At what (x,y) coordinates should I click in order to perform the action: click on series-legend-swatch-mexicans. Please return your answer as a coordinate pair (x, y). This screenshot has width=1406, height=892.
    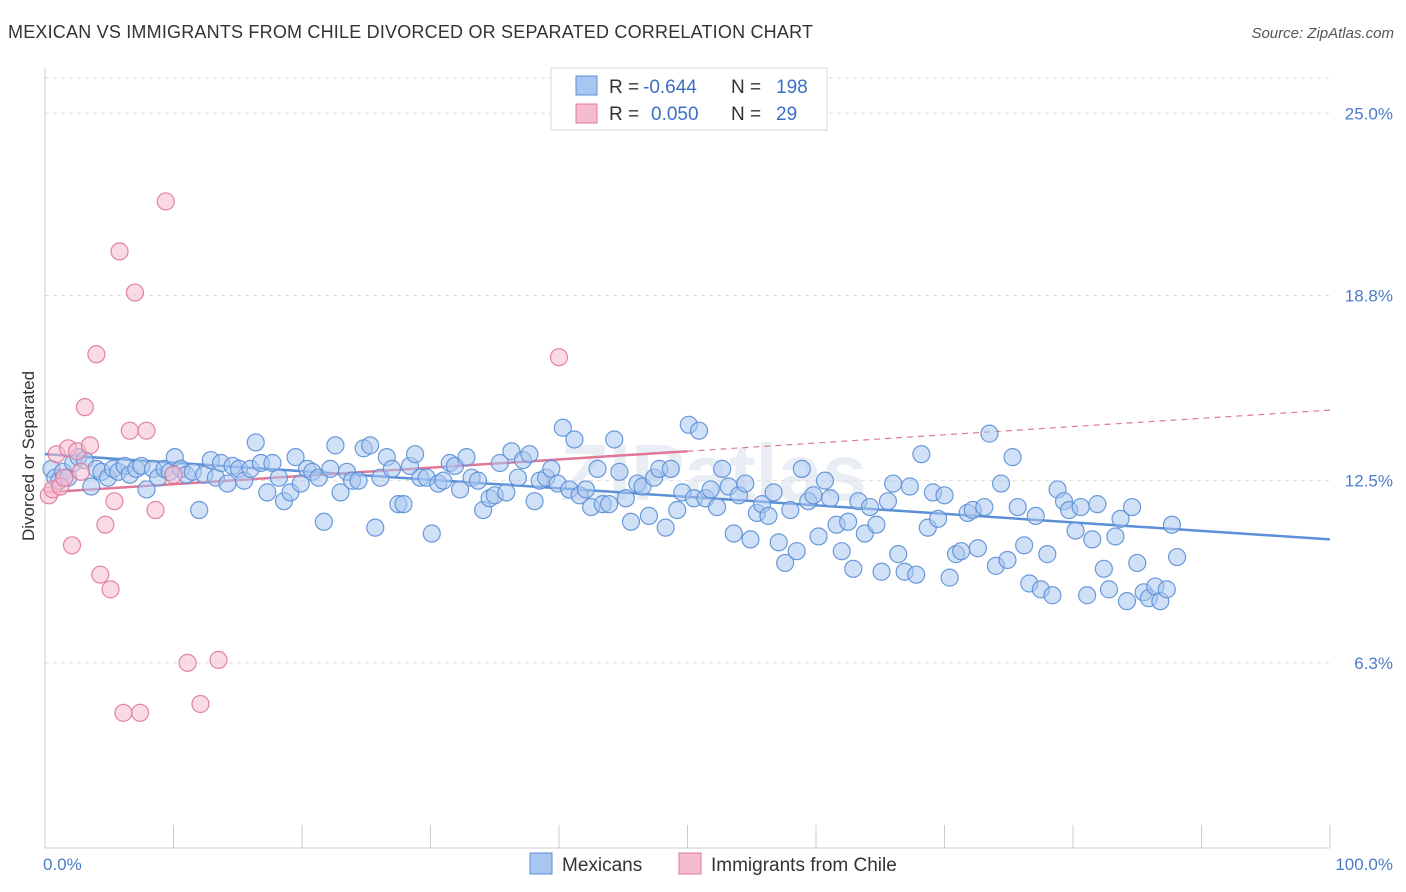
    Looking at the image, I should click on (541, 863).